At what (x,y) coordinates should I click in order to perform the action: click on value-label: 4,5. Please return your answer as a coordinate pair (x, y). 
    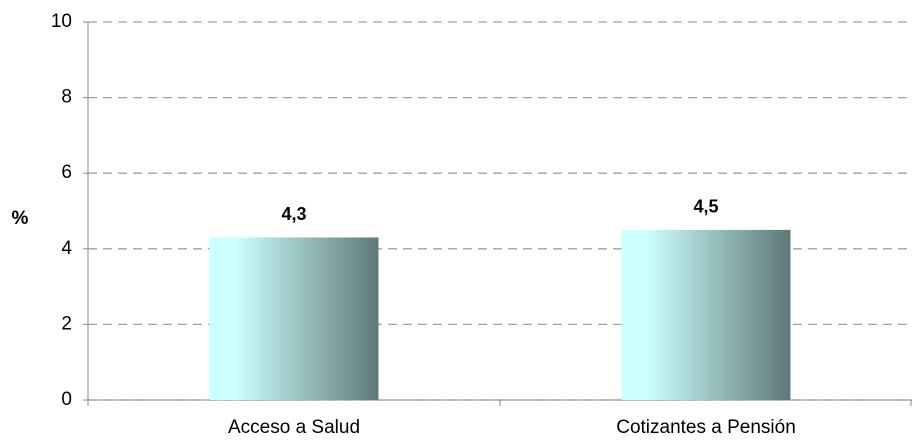
    Looking at the image, I should click on (705, 207).